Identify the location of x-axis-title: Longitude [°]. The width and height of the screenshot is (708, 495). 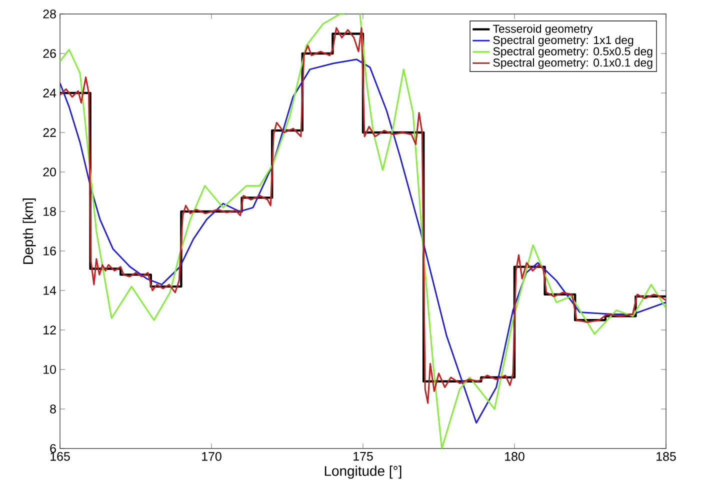
(363, 472).